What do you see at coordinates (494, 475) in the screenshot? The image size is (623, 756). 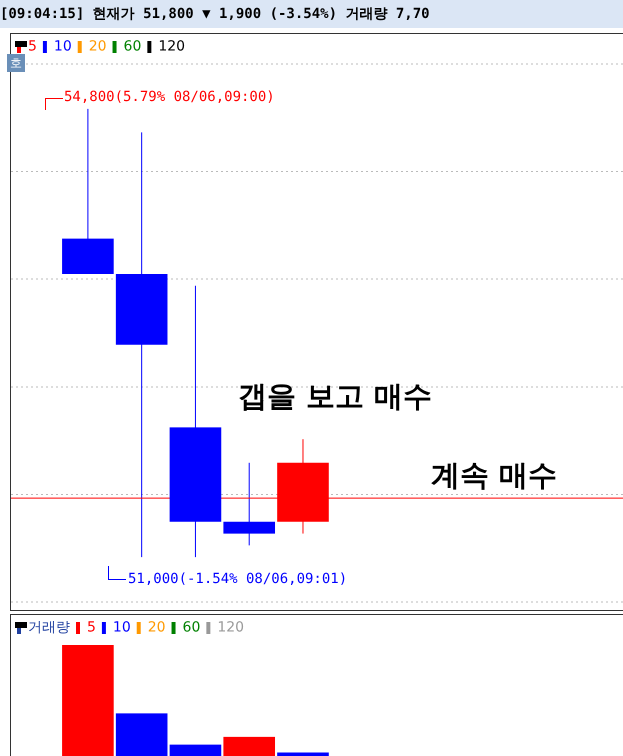 I see `text: 계속 매수` at bounding box center [494, 475].